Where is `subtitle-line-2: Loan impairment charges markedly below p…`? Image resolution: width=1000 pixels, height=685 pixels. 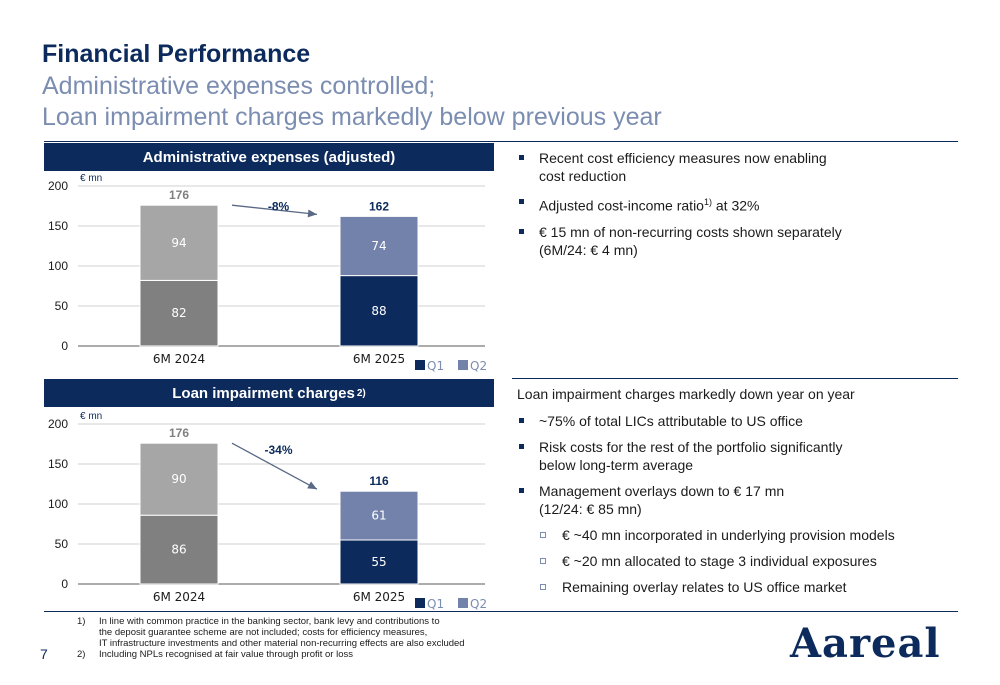 subtitle-line-2: Loan impairment charges markedly below p… is located at coordinates (352, 117).